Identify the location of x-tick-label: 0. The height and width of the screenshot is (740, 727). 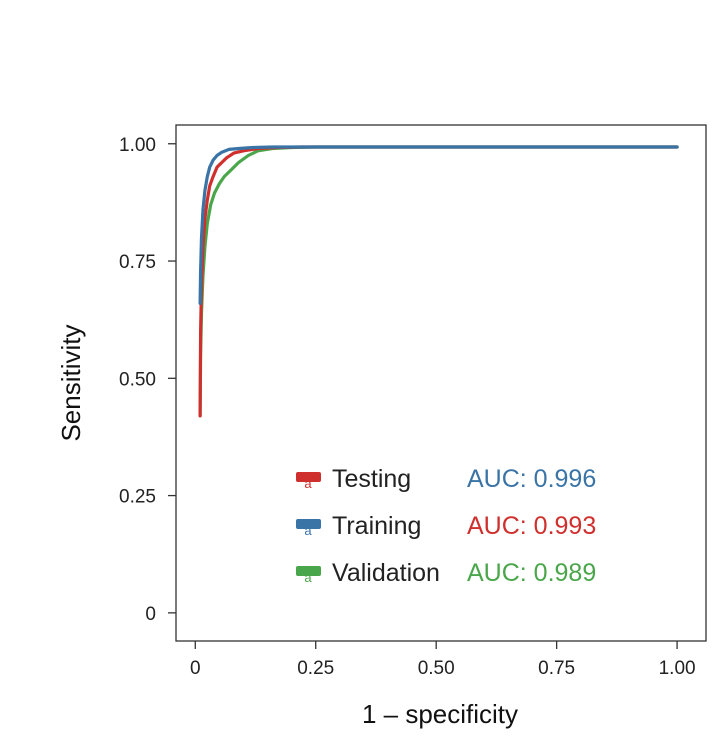
(195, 668).